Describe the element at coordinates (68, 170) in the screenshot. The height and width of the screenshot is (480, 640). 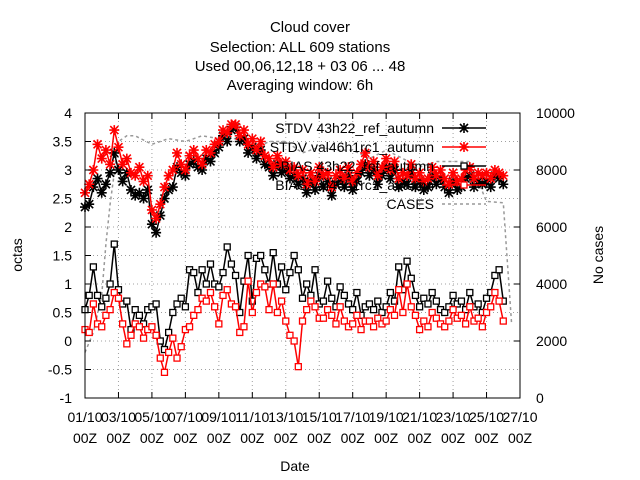
I see `y-tick-label: 3` at that location.